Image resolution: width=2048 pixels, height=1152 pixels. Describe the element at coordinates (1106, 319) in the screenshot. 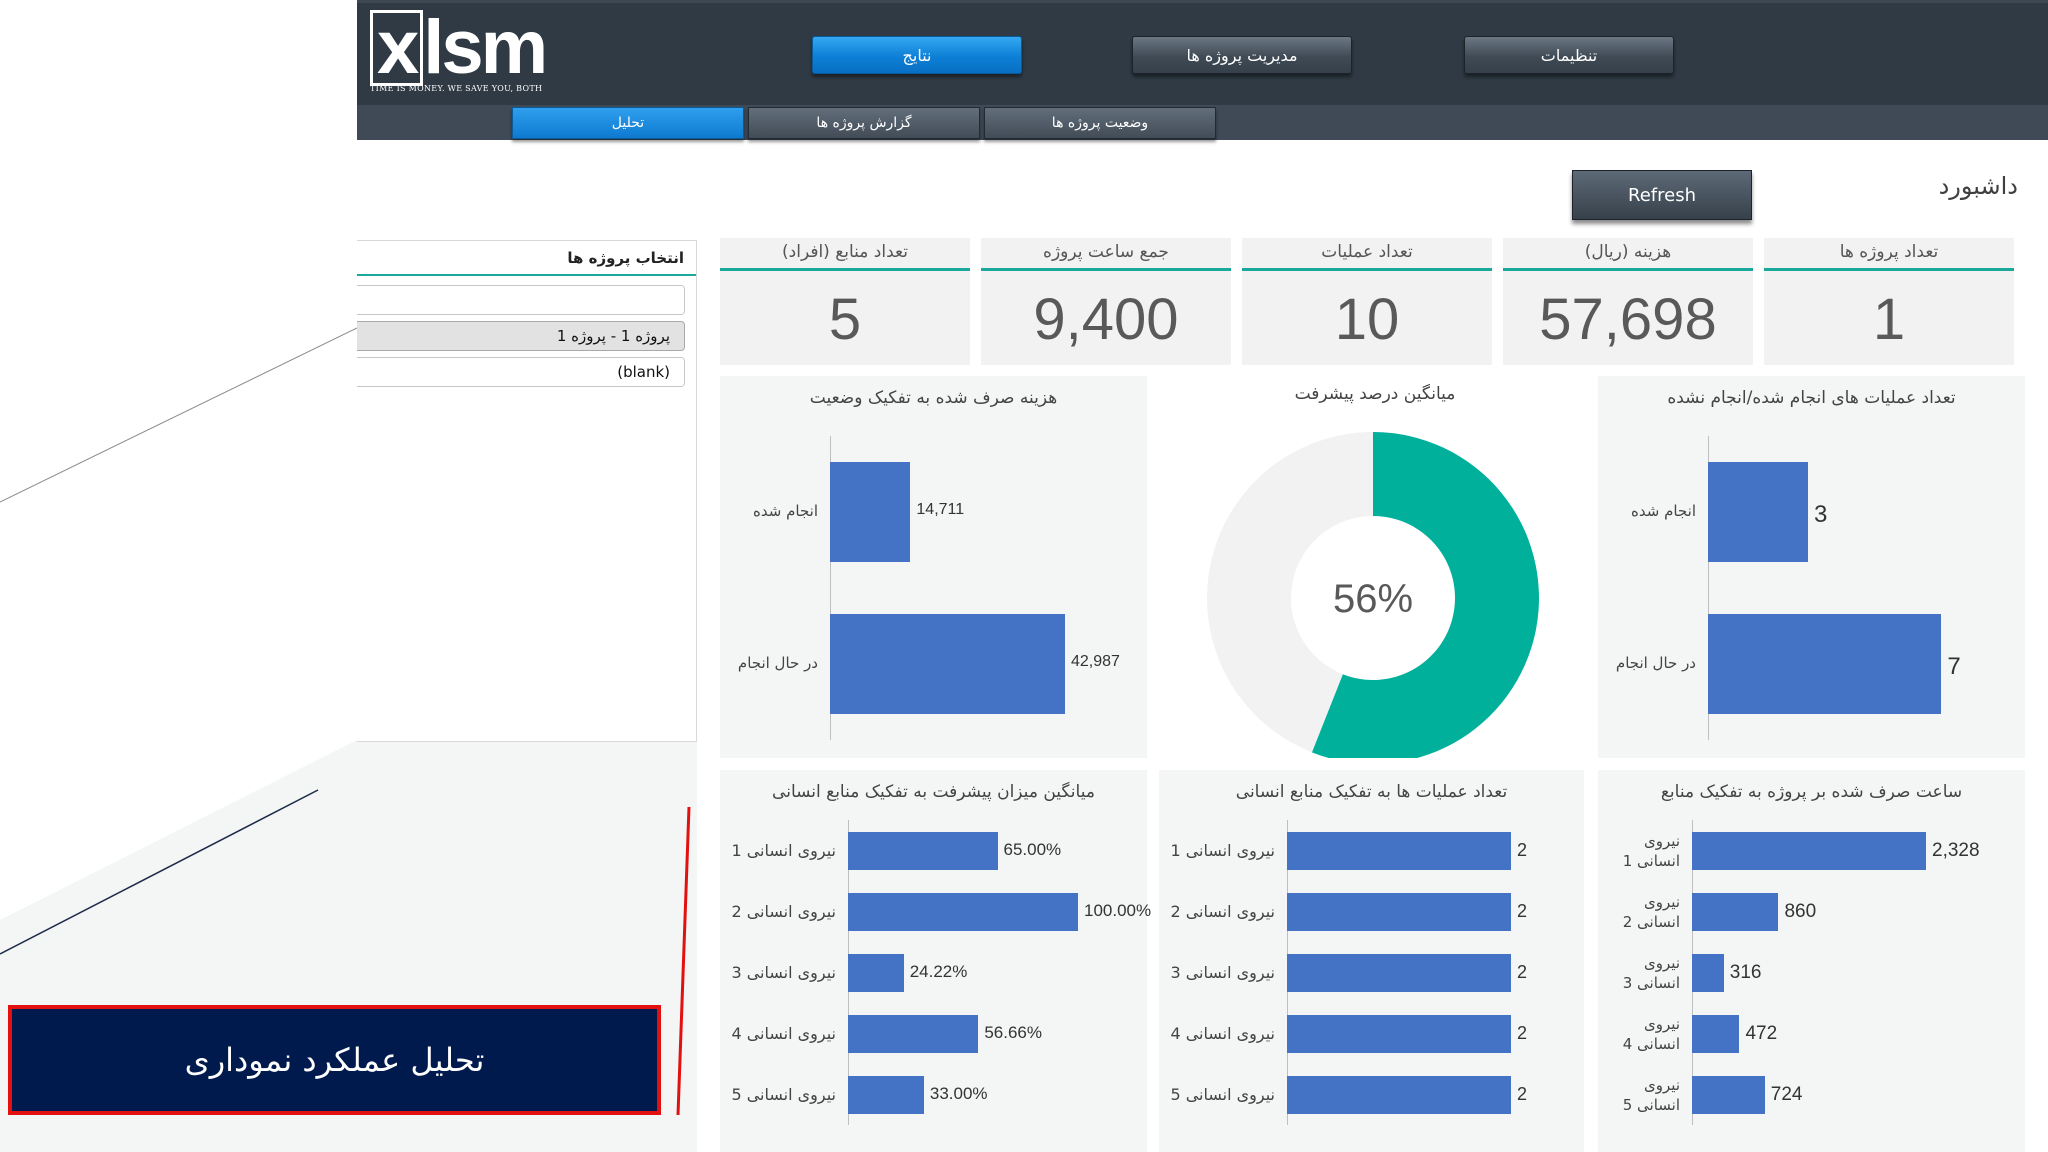

I see `kpi-value: 9,400` at that location.